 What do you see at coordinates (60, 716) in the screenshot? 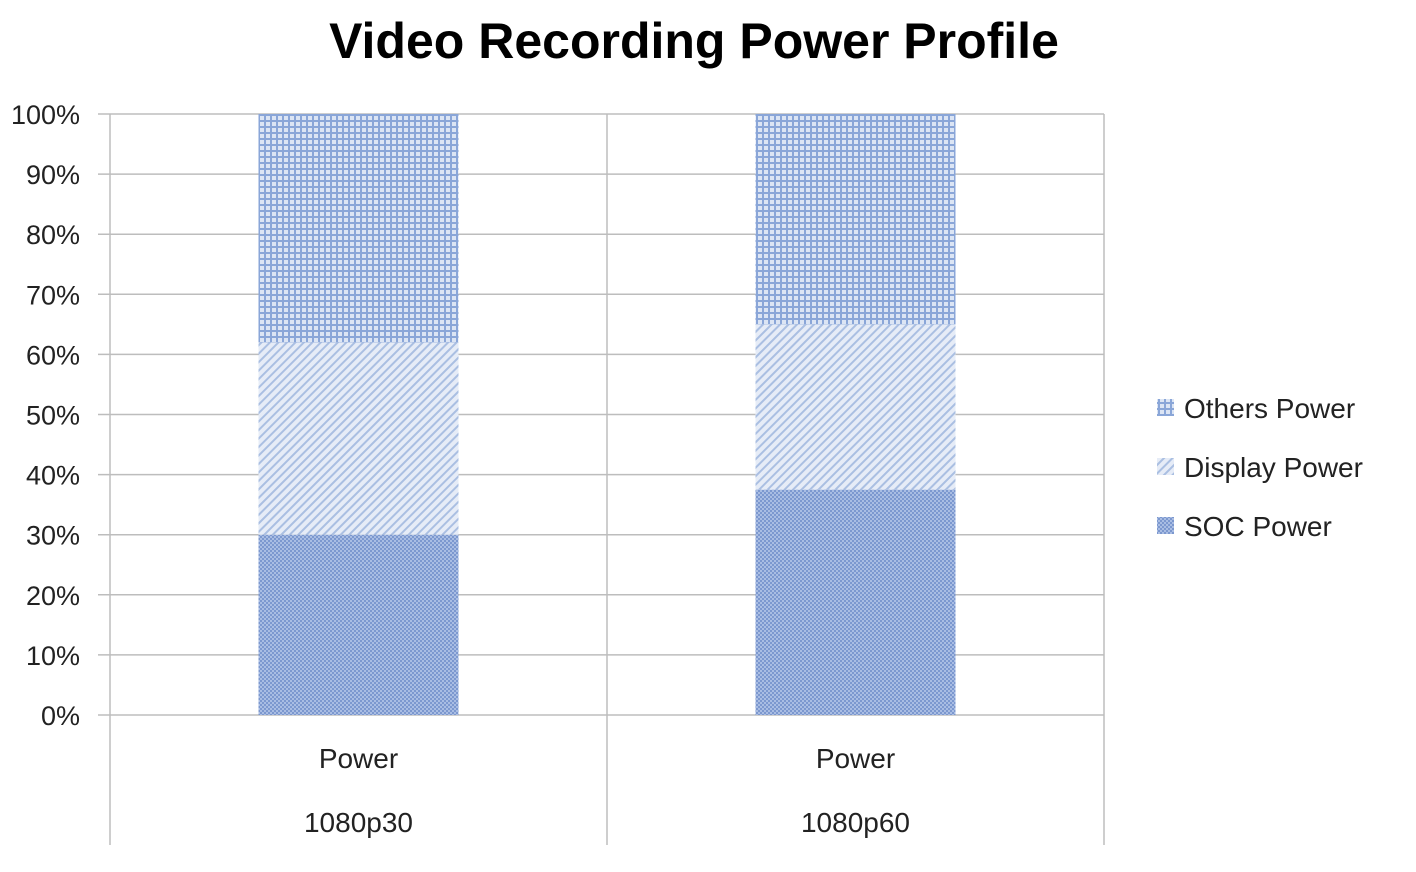
I see `y-tick-label: 0%` at bounding box center [60, 716].